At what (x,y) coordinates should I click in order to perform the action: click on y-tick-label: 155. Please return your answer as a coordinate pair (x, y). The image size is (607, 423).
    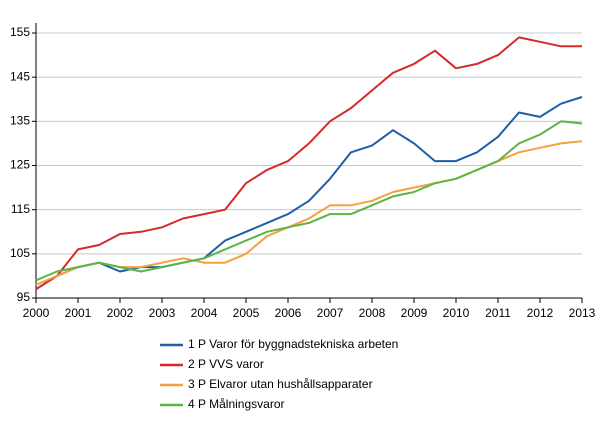
    Looking at the image, I should click on (20, 32).